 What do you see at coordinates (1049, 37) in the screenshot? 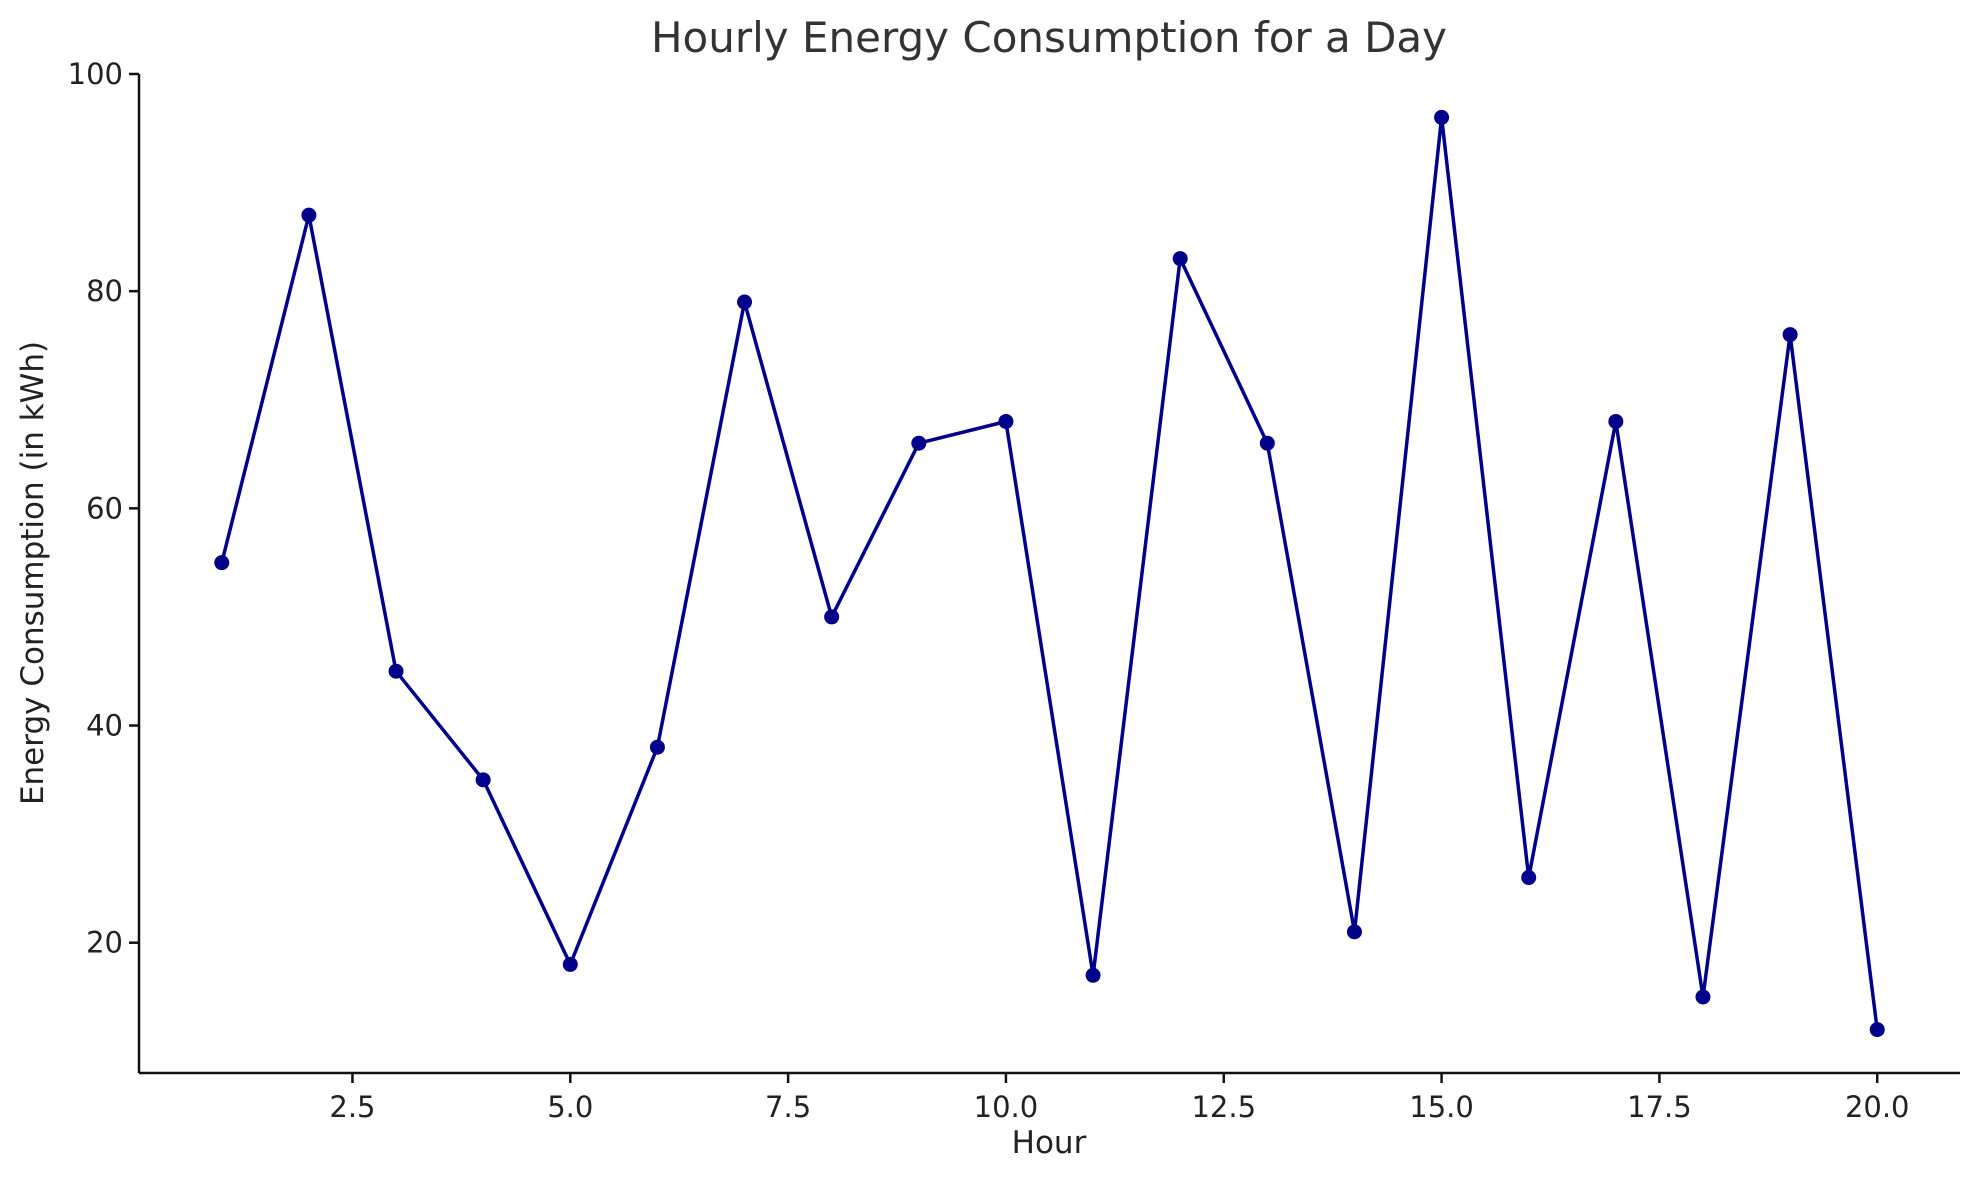
I see `chart-title: Hourly Energy Consumption for a Day` at bounding box center [1049, 37].